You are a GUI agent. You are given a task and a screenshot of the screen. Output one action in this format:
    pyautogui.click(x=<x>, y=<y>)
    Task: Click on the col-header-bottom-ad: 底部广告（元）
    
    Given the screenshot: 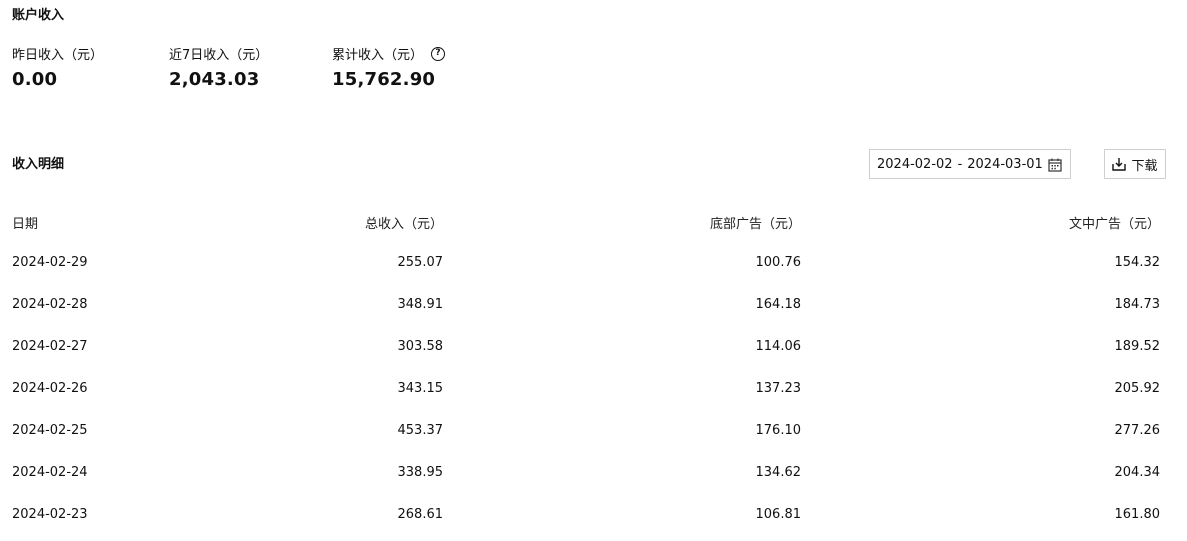 What is the action you would take?
    pyautogui.click(x=755, y=224)
    